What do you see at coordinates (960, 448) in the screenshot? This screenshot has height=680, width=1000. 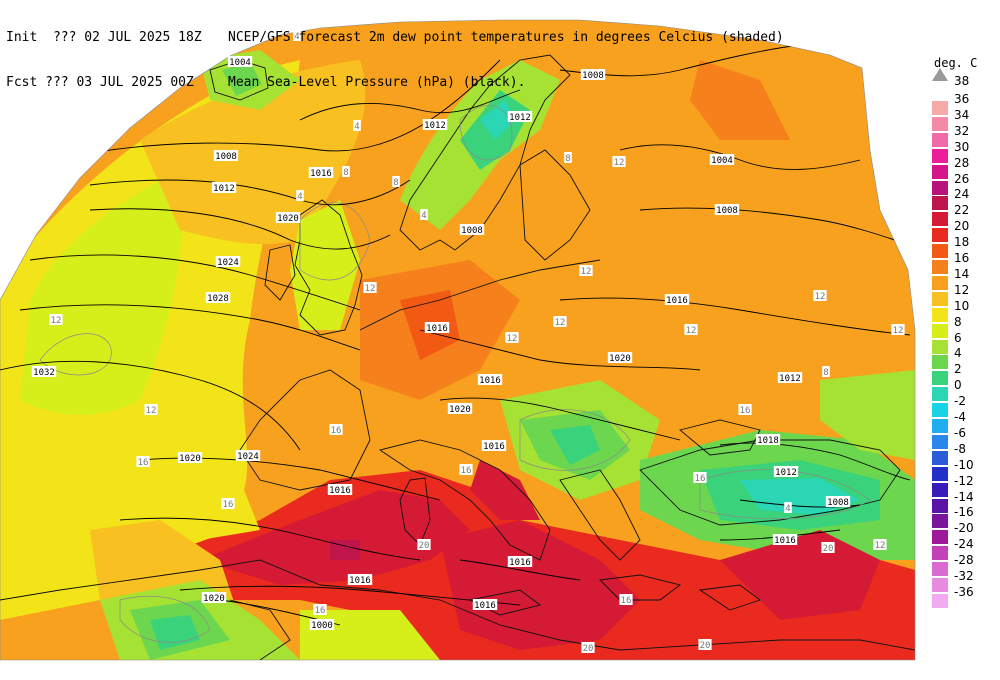 I see `legend-label: -8` at bounding box center [960, 448].